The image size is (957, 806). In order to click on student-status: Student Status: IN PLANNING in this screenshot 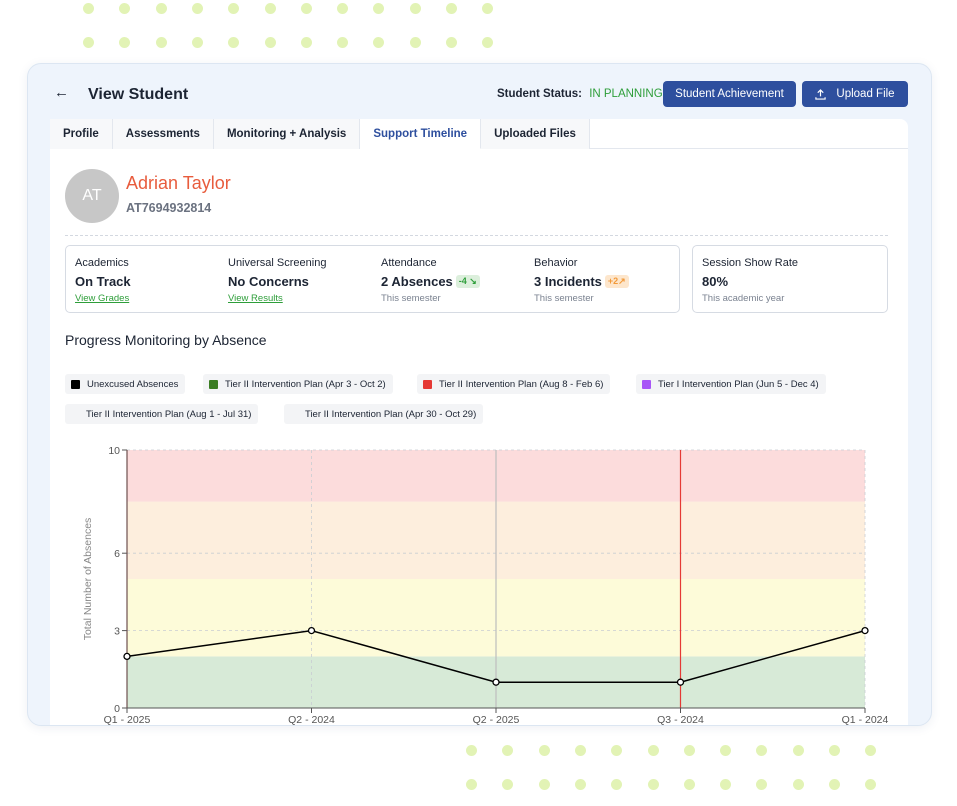, I will do `click(580, 94)`.